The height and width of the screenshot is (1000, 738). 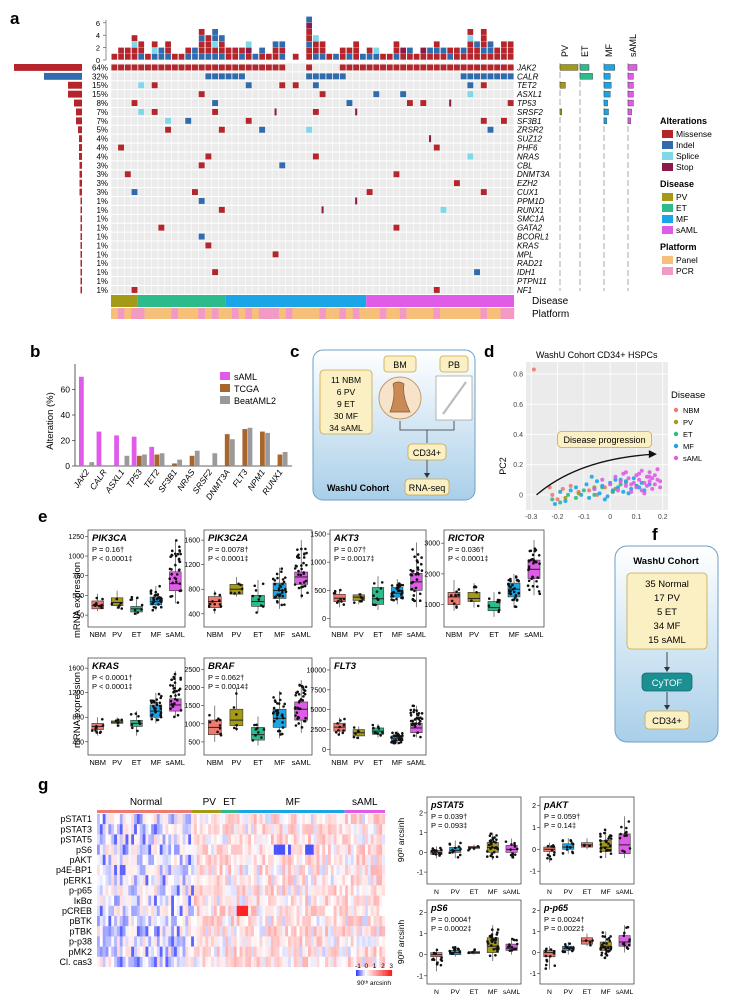 What do you see at coordinates (134, 67) in the screenshot?
I see `oncoprint-mutation-missense` at bounding box center [134, 67].